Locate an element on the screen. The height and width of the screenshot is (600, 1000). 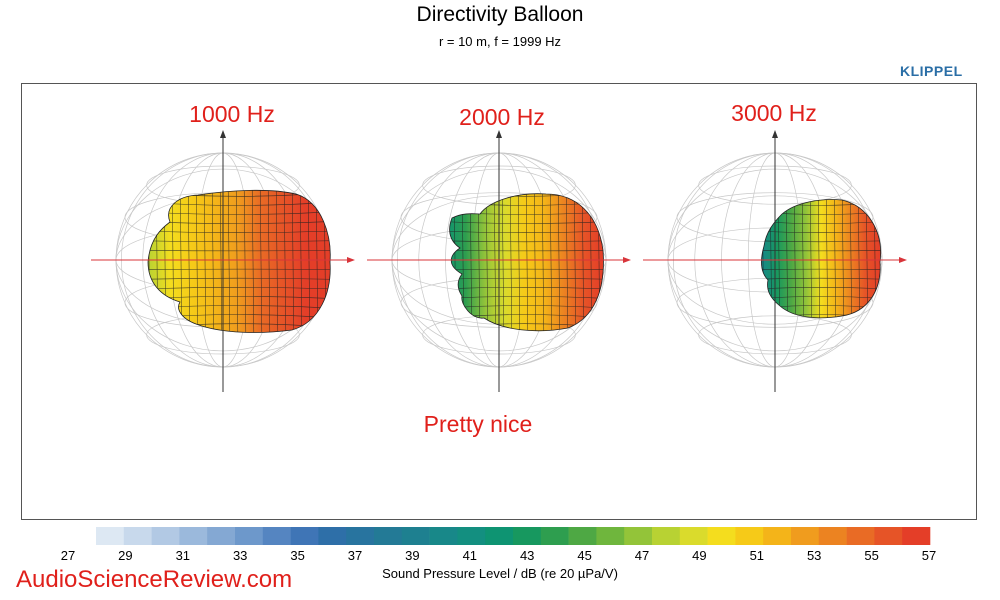
colorbar-tick-label: 51 is located at coordinates (757, 555).